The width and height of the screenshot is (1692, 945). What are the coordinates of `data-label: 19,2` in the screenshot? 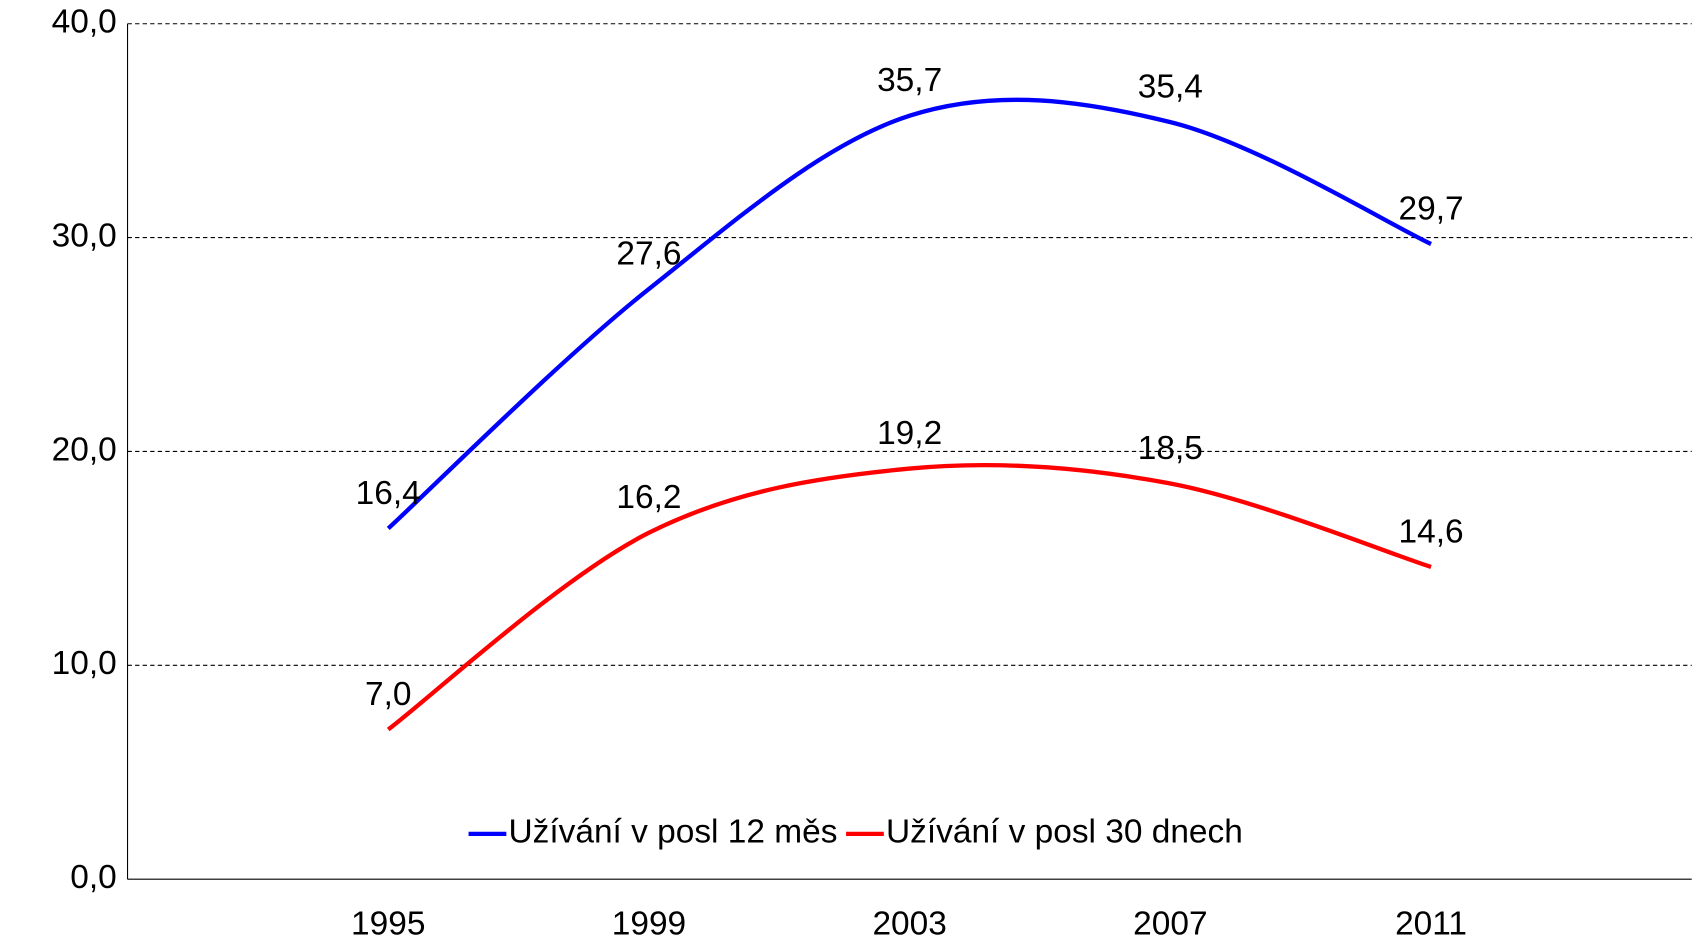 It's located at (909, 433).